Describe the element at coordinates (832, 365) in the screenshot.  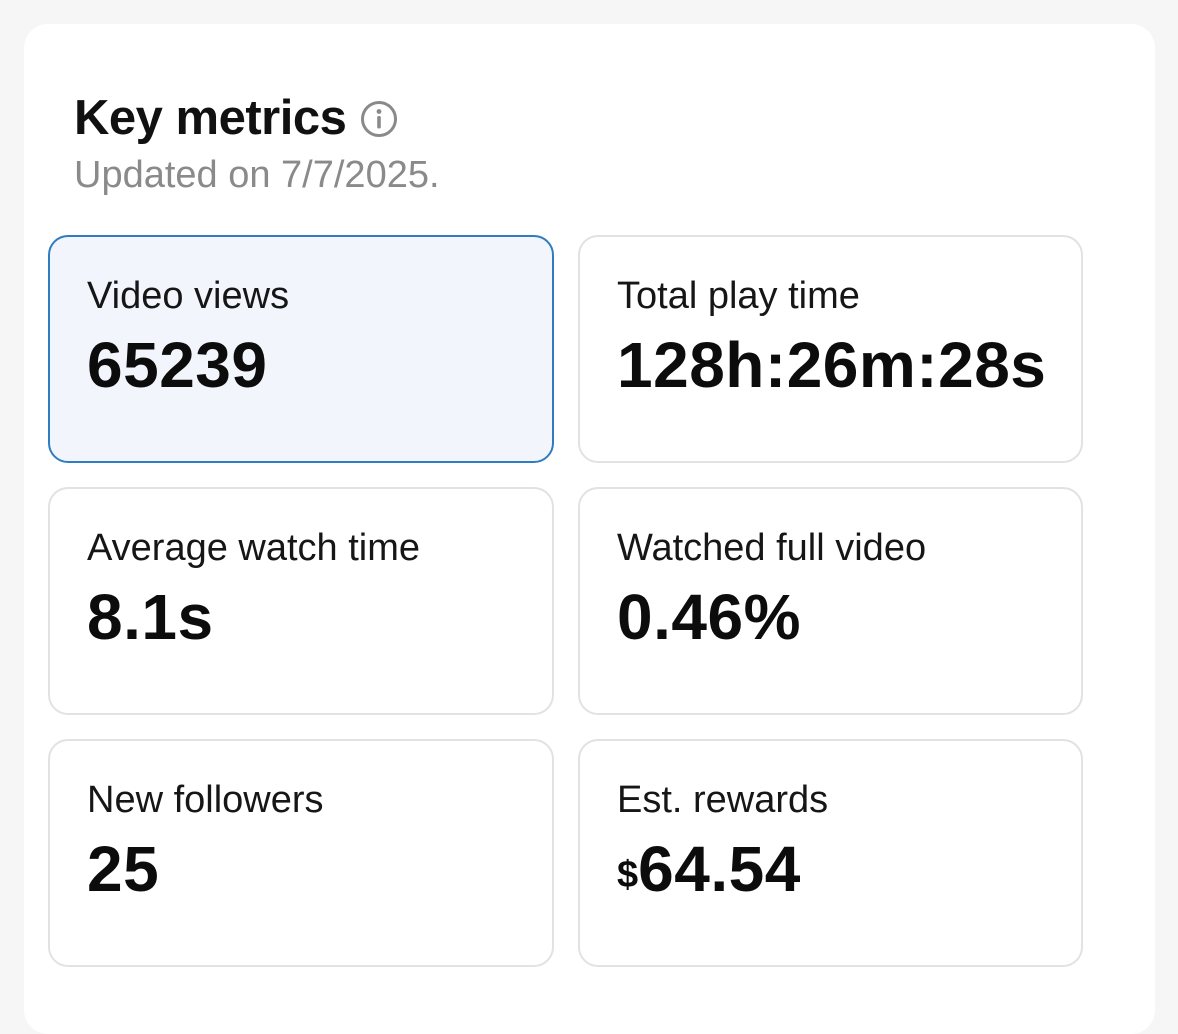
I see `metric-value: 128h:26m:28s` at that location.